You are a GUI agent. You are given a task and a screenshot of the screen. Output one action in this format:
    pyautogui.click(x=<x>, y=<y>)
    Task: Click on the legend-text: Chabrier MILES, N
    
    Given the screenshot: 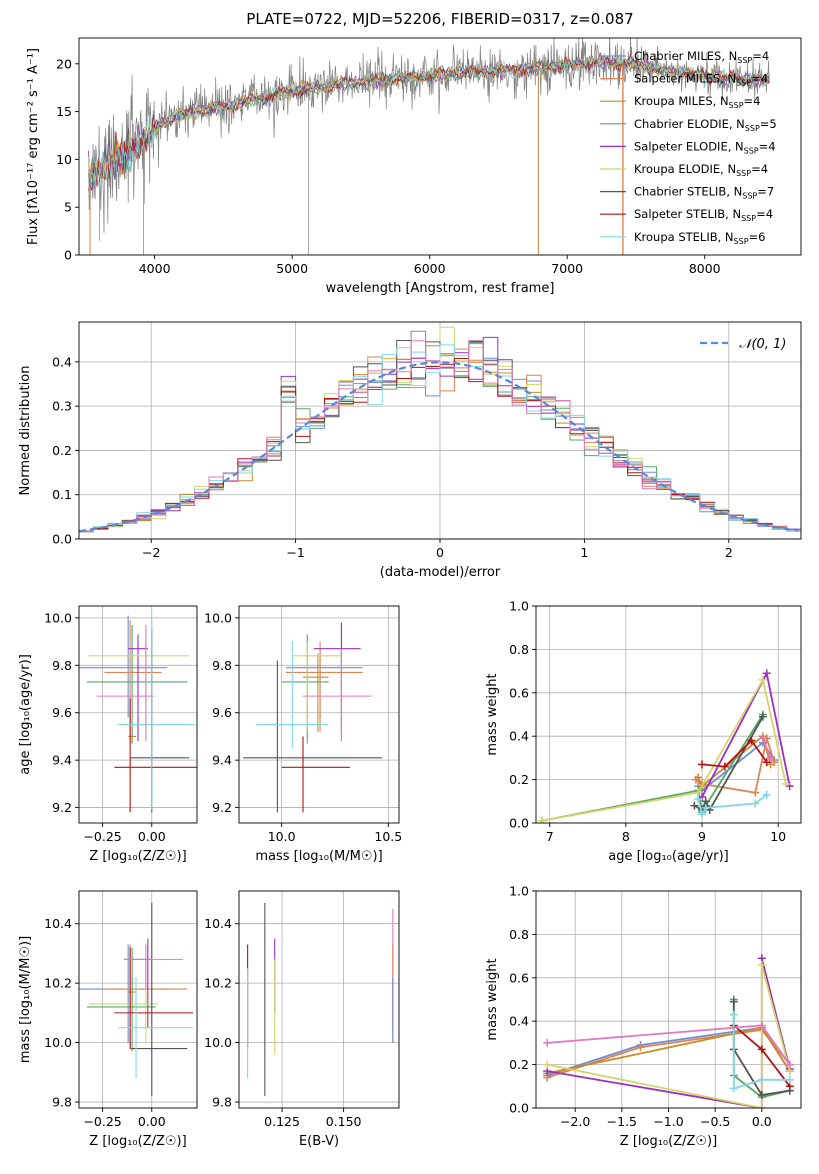 What is the action you would take?
    pyautogui.click(x=685, y=56)
    